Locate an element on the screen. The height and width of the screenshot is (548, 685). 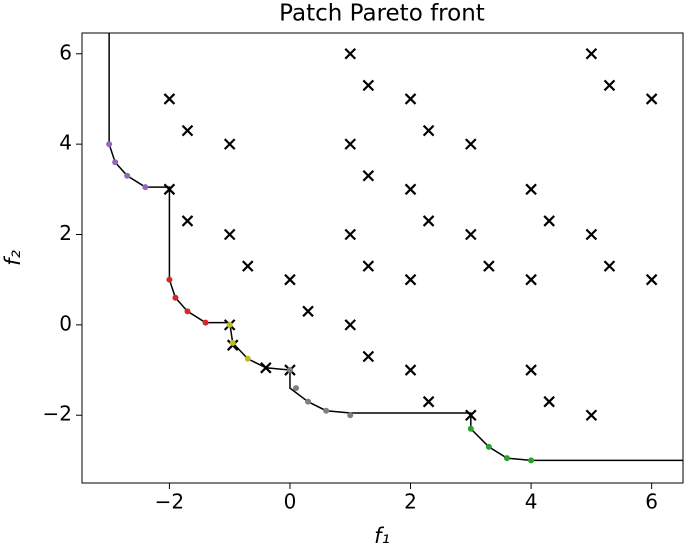
x-tick-label: 2 is located at coordinates (410, 502).